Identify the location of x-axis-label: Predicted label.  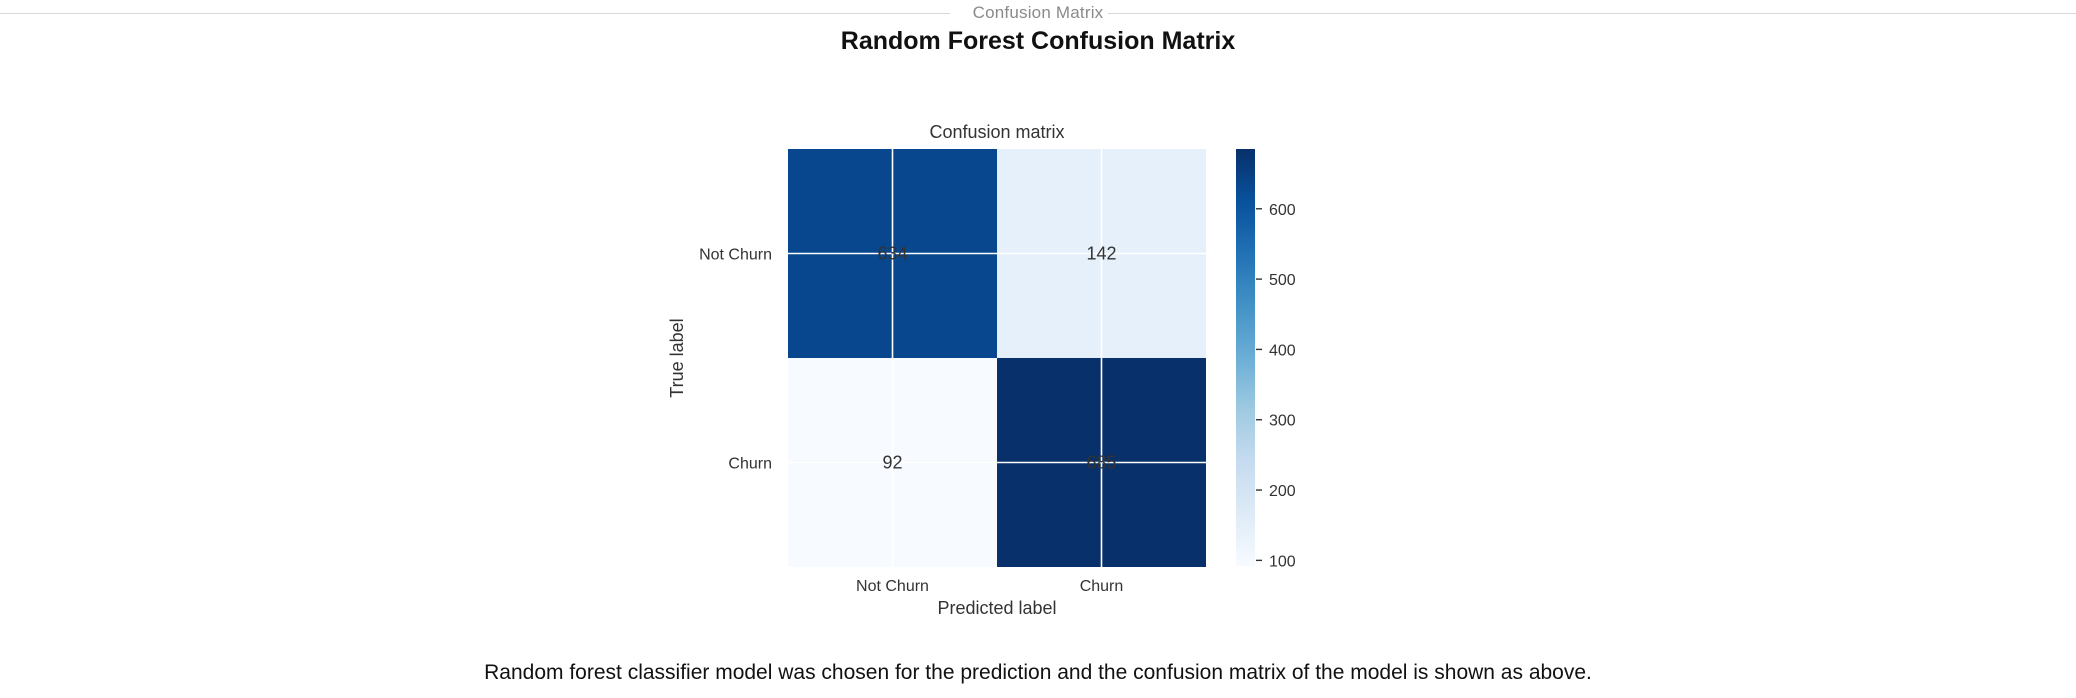
(996, 608).